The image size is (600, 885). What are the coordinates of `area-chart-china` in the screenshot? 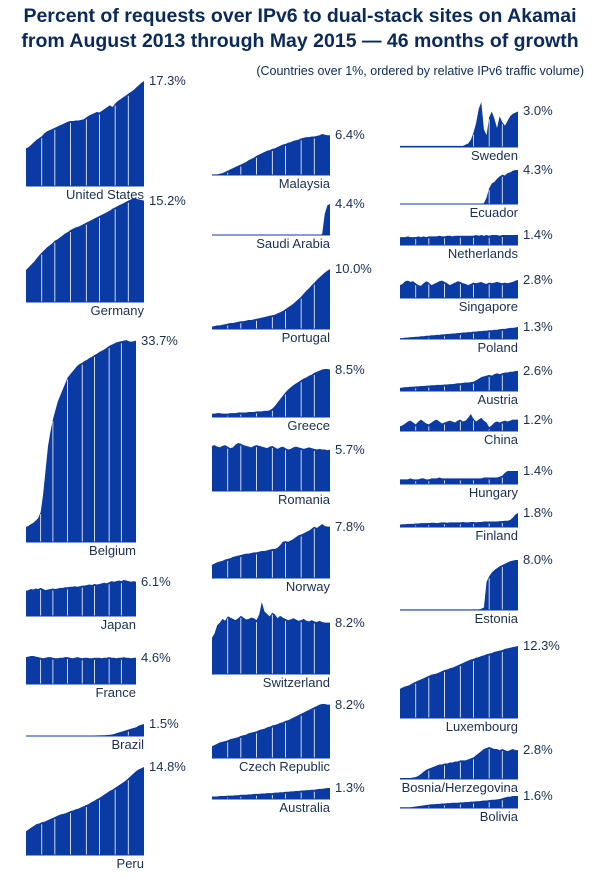 It's located at (459, 423).